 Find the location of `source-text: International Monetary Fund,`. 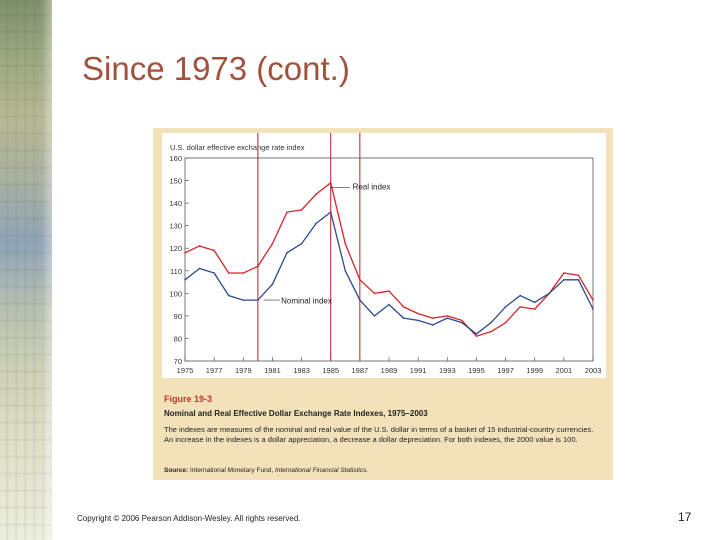

source-text: International Monetary Fund, is located at coordinates (232, 470).